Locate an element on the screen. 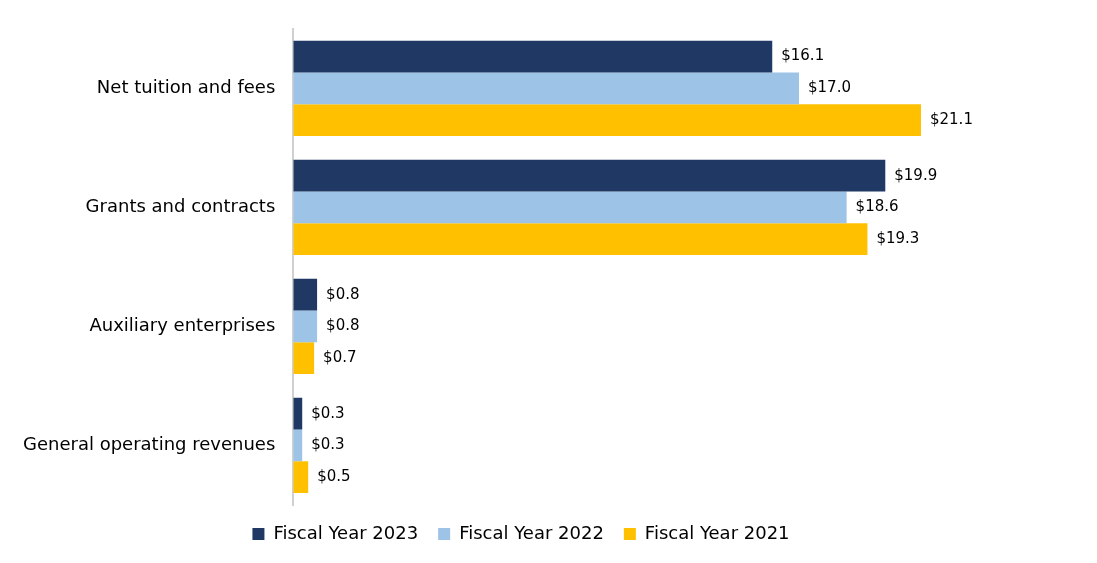  legend-label: Fiscal Year 2023 is located at coordinates (346, 532).